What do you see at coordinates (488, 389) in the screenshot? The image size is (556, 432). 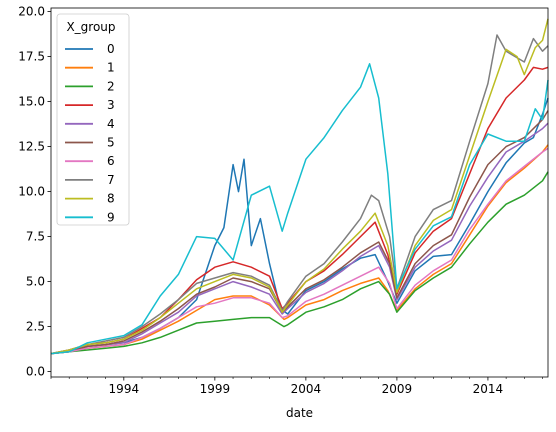 I see `x-tick-label: 2014` at bounding box center [488, 389].